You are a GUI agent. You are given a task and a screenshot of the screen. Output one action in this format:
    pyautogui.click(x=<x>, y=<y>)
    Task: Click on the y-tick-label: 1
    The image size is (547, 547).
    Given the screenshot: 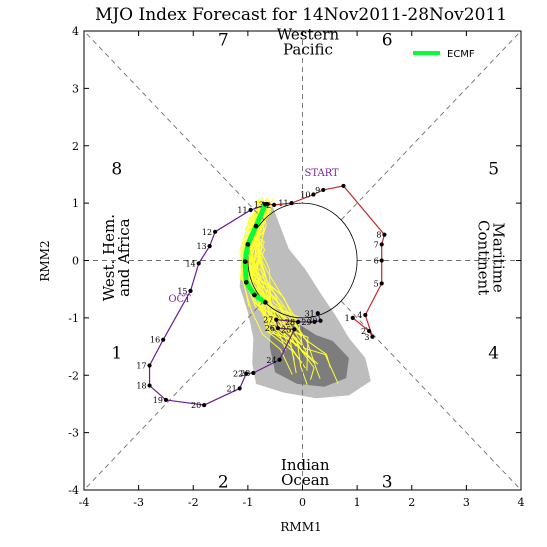 What is the action you would take?
    pyautogui.click(x=75, y=203)
    